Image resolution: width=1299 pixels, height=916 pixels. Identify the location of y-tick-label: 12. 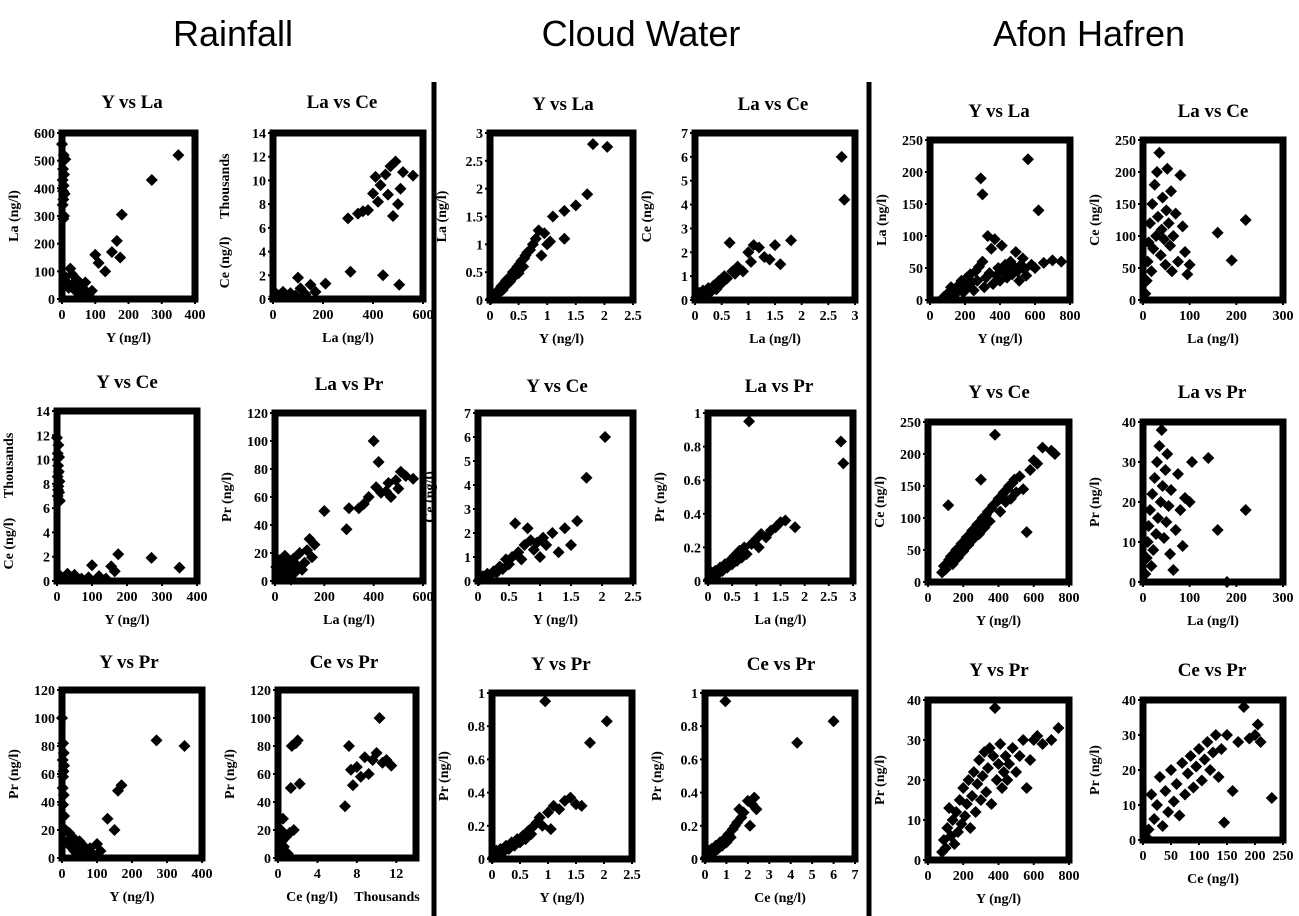
(259, 158).